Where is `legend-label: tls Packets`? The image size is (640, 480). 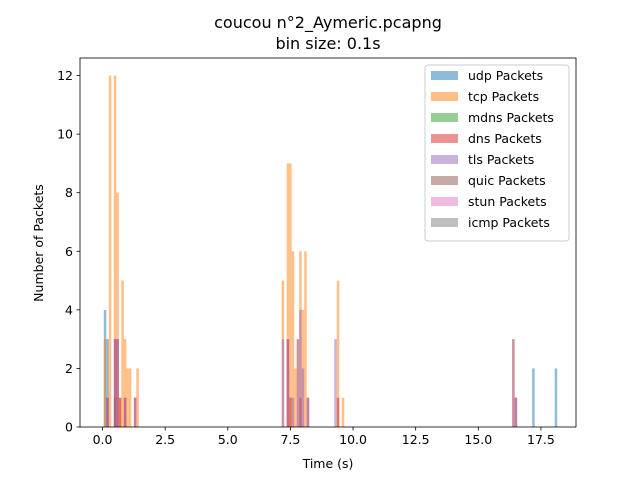 legend-label: tls Packets is located at coordinates (501, 159).